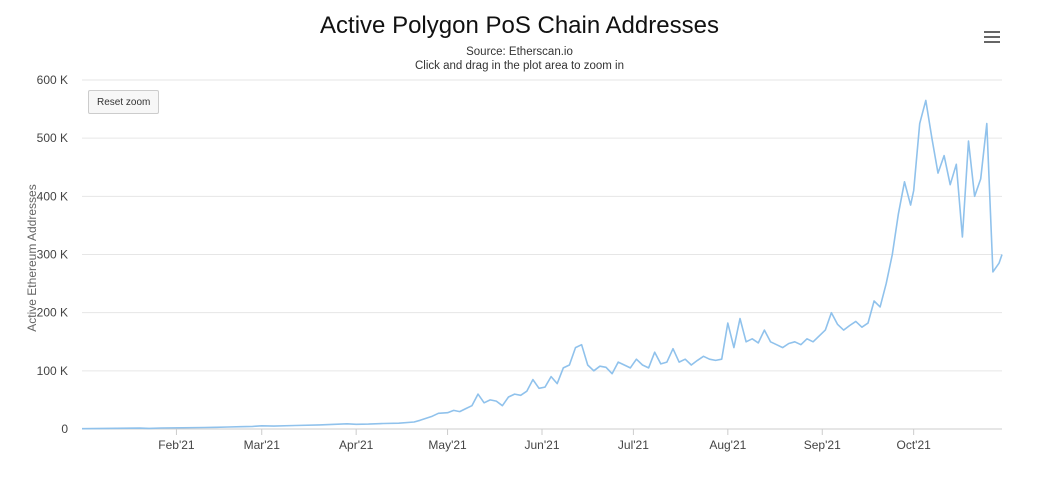  What do you see at coordinates (727, 445) in the screenshot?
I see `x-tick-label: Aug'21` at bounding box center [727, 445].